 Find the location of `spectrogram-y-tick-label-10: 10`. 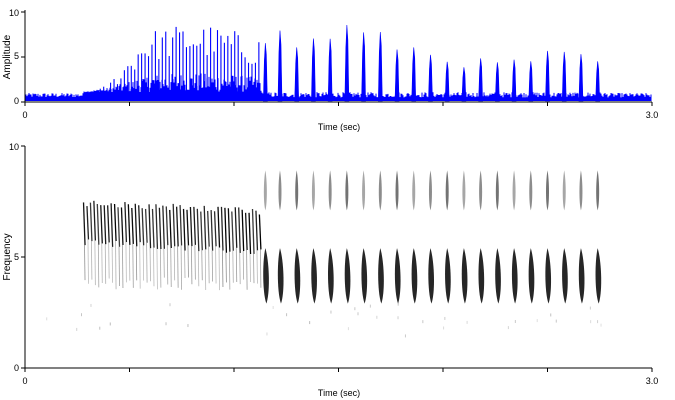

spectrogram-y-tick-label-10: 10 is located at coordinates (14, 147).